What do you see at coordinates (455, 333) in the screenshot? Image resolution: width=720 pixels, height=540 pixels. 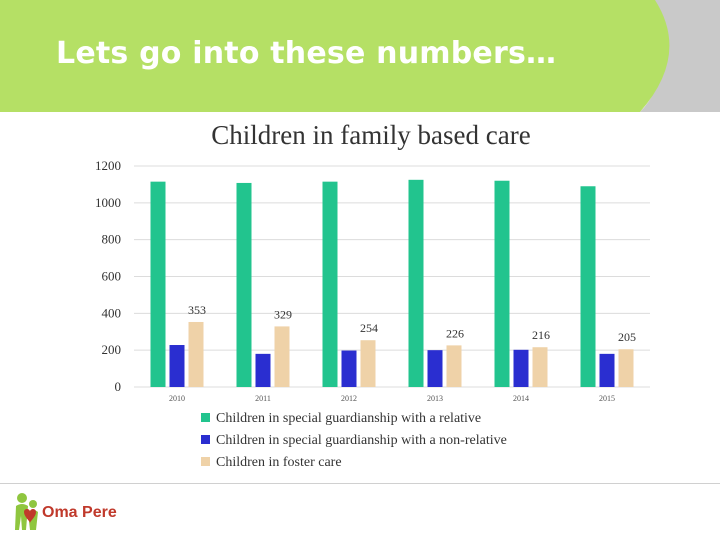 I see `data-label: 226` at bounding box center [455, 333].